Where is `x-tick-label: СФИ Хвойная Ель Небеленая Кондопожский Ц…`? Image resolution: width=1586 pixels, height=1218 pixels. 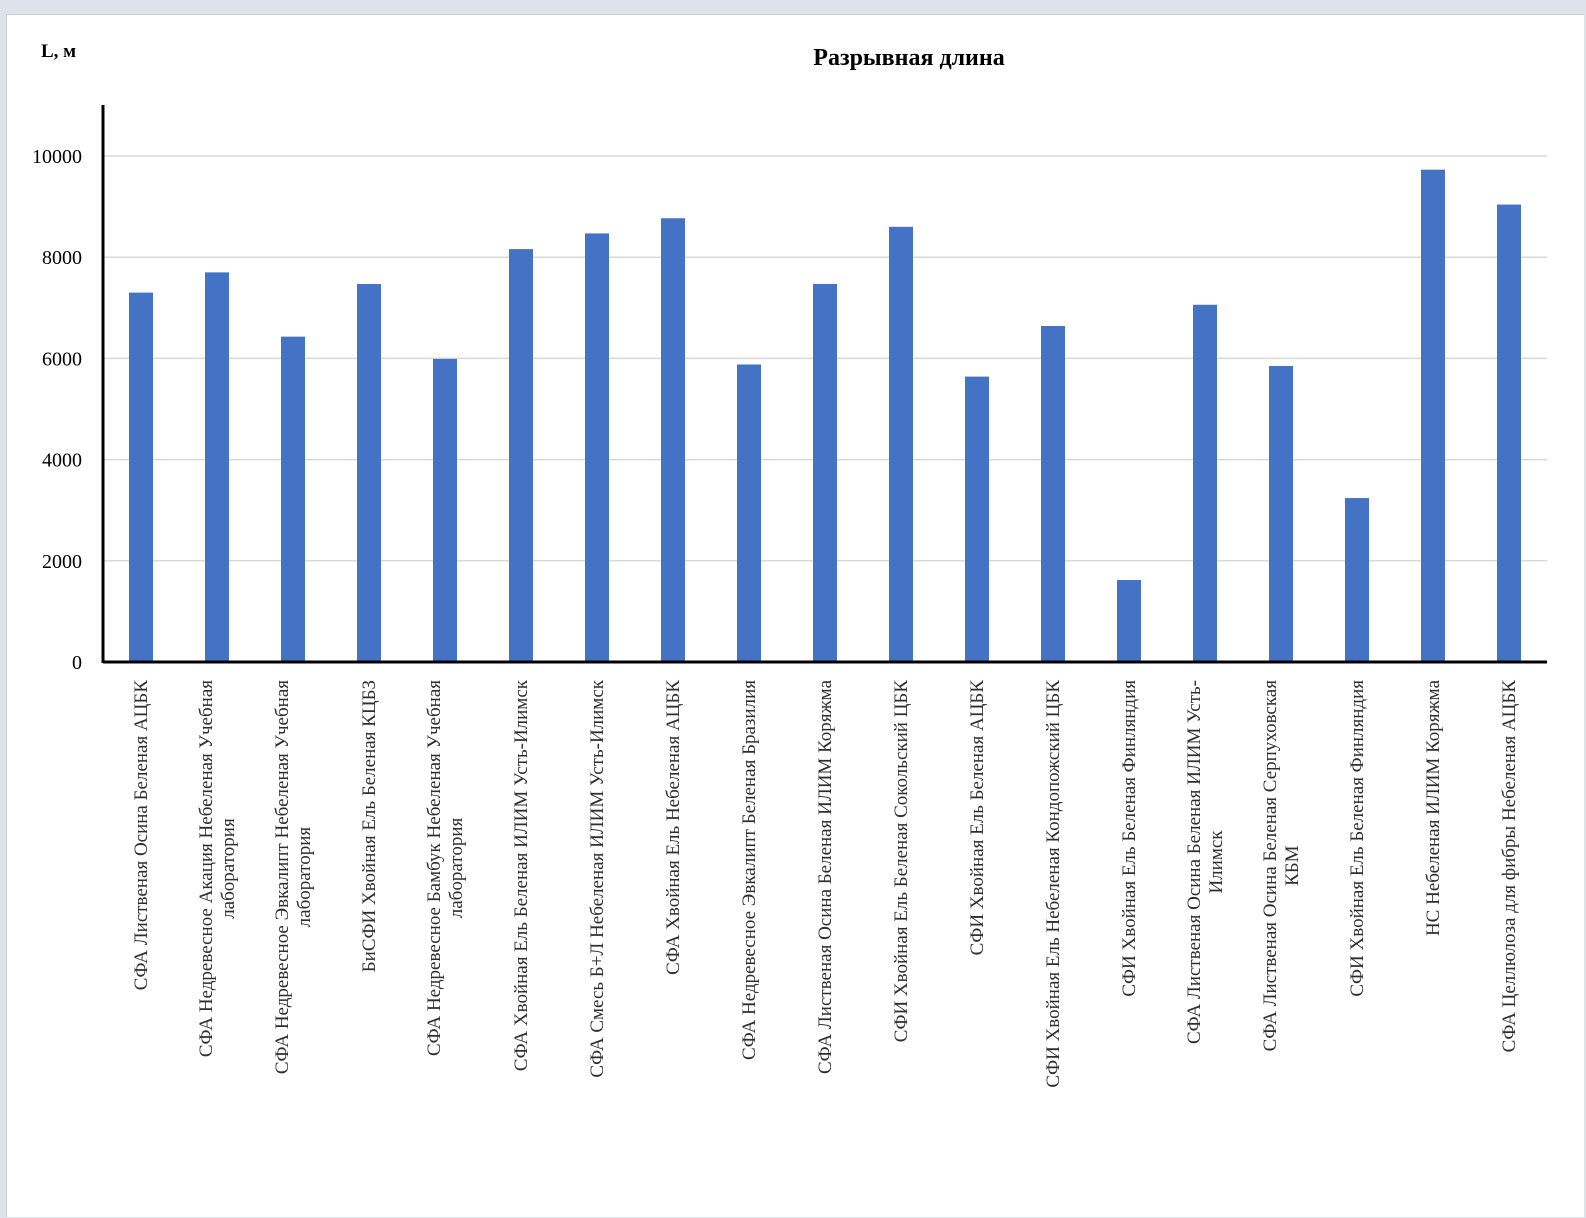 x-tick-label: СФИ Хвойная Ель Небеленая Кондопожский Ц… is located at coordinates (1053, 884).